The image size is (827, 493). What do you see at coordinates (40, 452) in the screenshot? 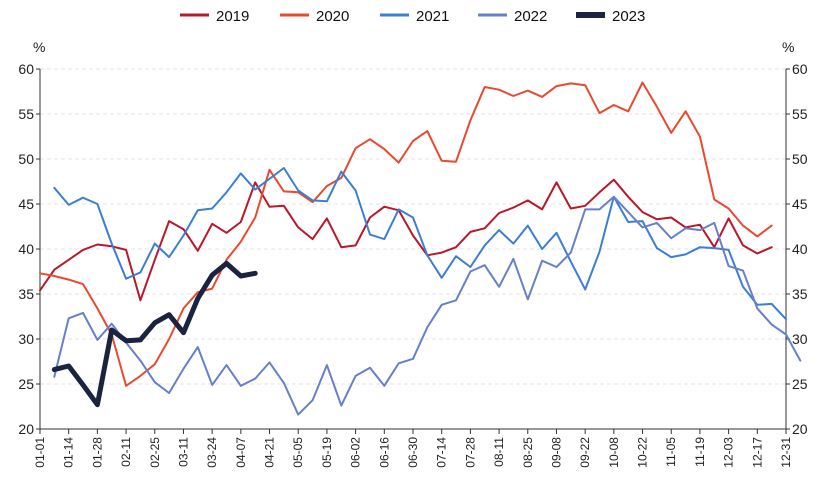
I see `x-tick-label: 01-01` at bounding box center [40, 452].